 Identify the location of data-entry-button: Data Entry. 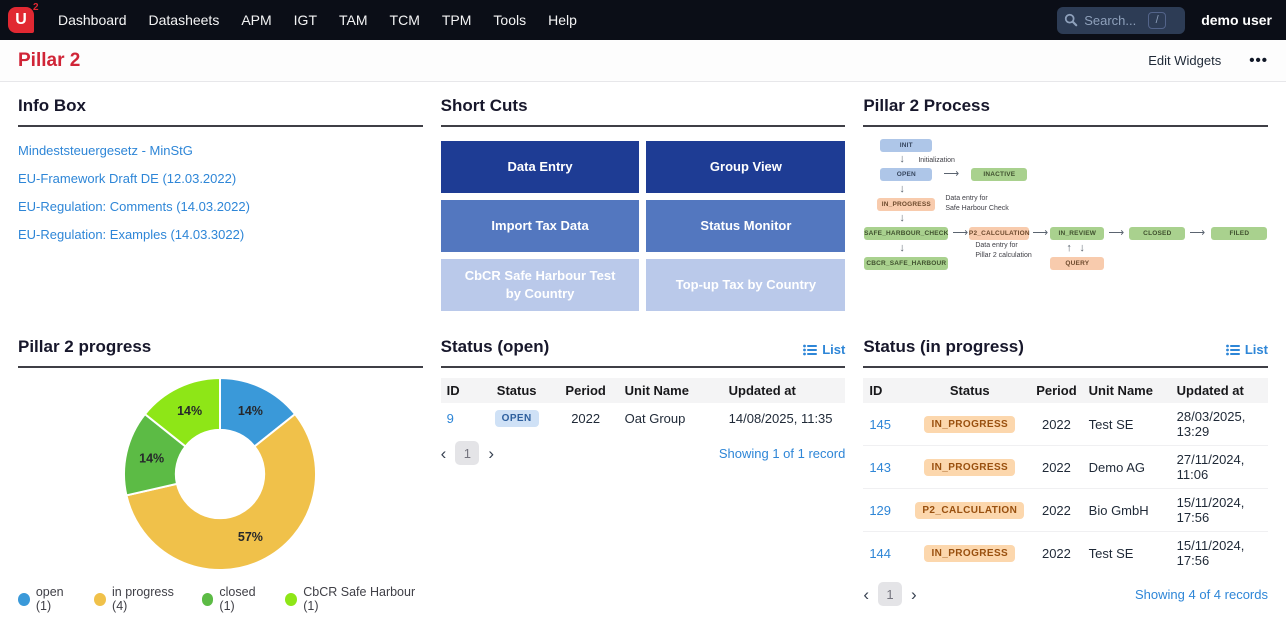
(540, 167).